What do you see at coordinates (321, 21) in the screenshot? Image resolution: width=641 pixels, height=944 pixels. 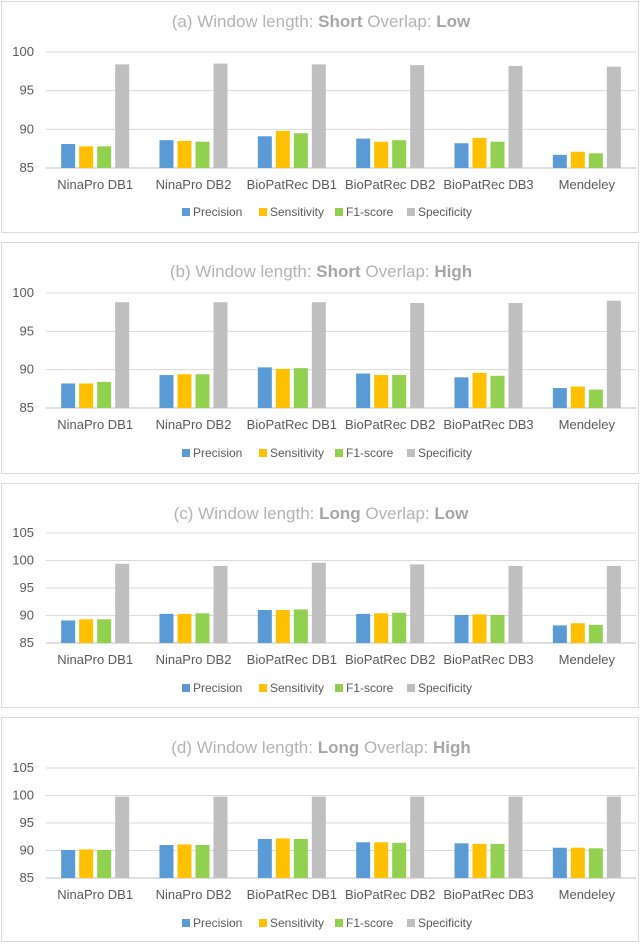 I see `chart-title: (a) Window length: Short Overlap: Low` at bounding box center [321, 21].